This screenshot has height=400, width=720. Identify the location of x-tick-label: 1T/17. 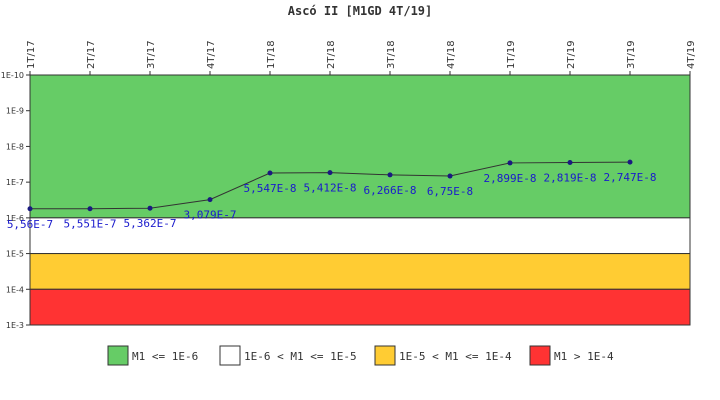
(31, 54).